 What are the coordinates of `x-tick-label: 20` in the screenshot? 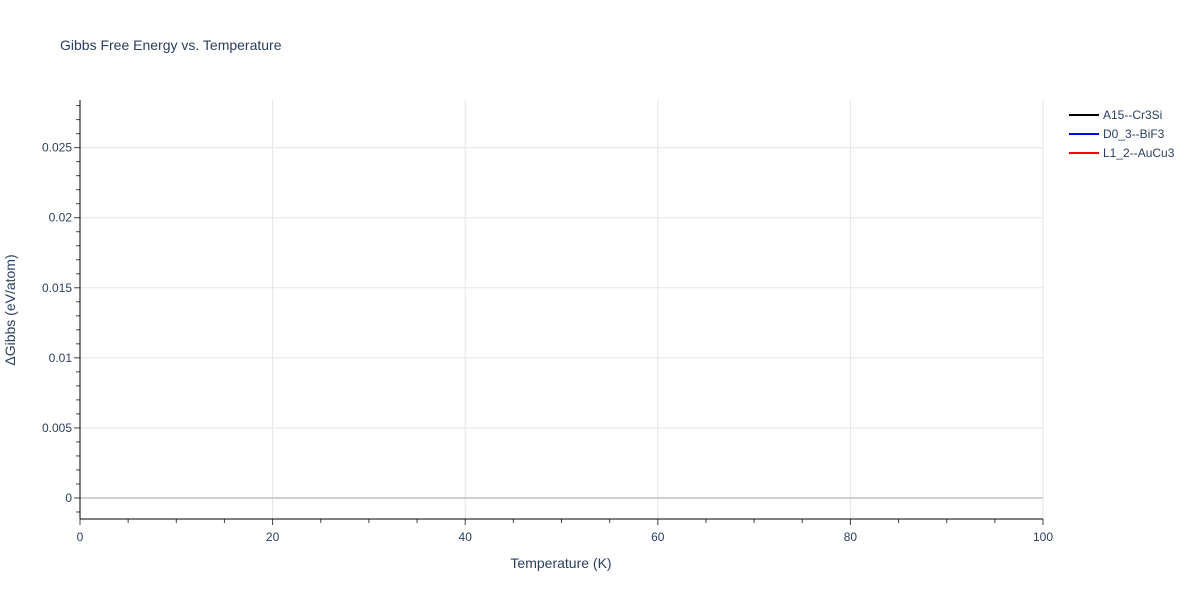 It's located at (273, 537).